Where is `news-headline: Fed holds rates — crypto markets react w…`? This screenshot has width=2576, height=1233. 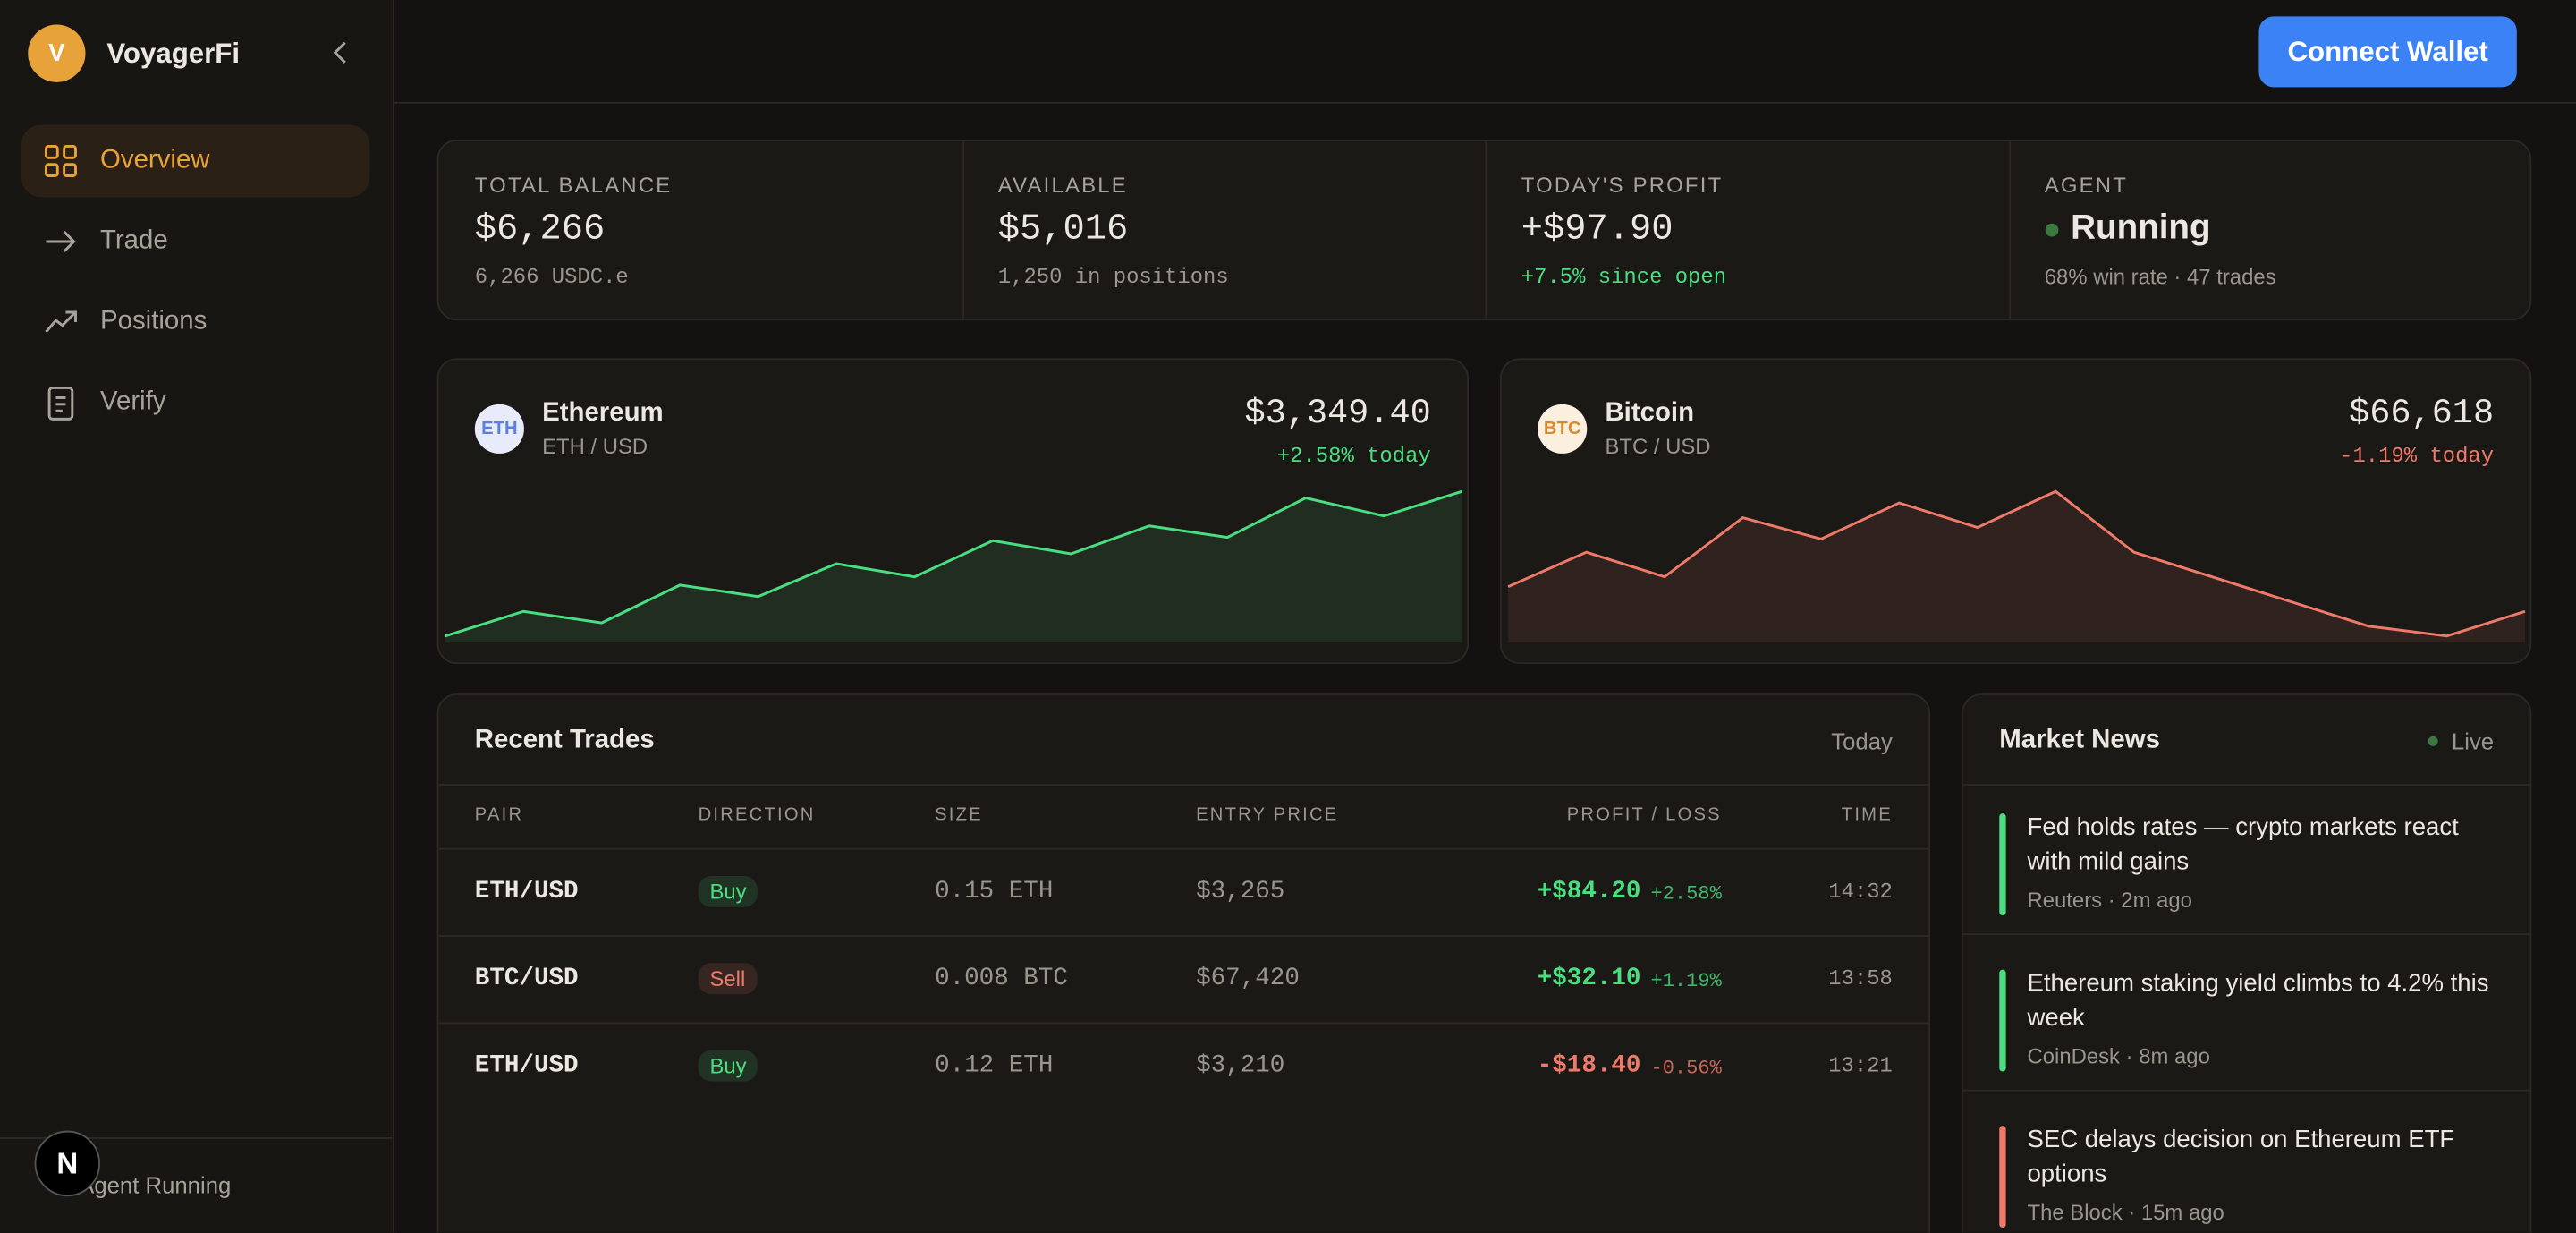
news-headline: Fed holds rates — crypto markets react w… is located at coordinates (2243, 844).